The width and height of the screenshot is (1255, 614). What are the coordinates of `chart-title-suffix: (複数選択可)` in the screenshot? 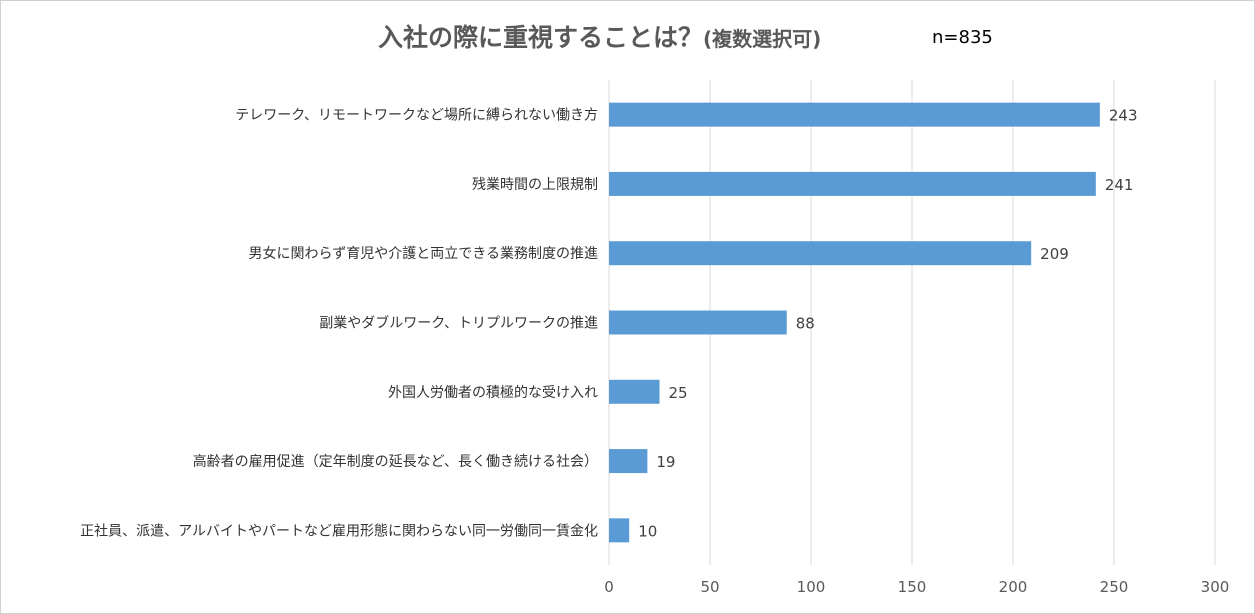 It's located at (762, 39).